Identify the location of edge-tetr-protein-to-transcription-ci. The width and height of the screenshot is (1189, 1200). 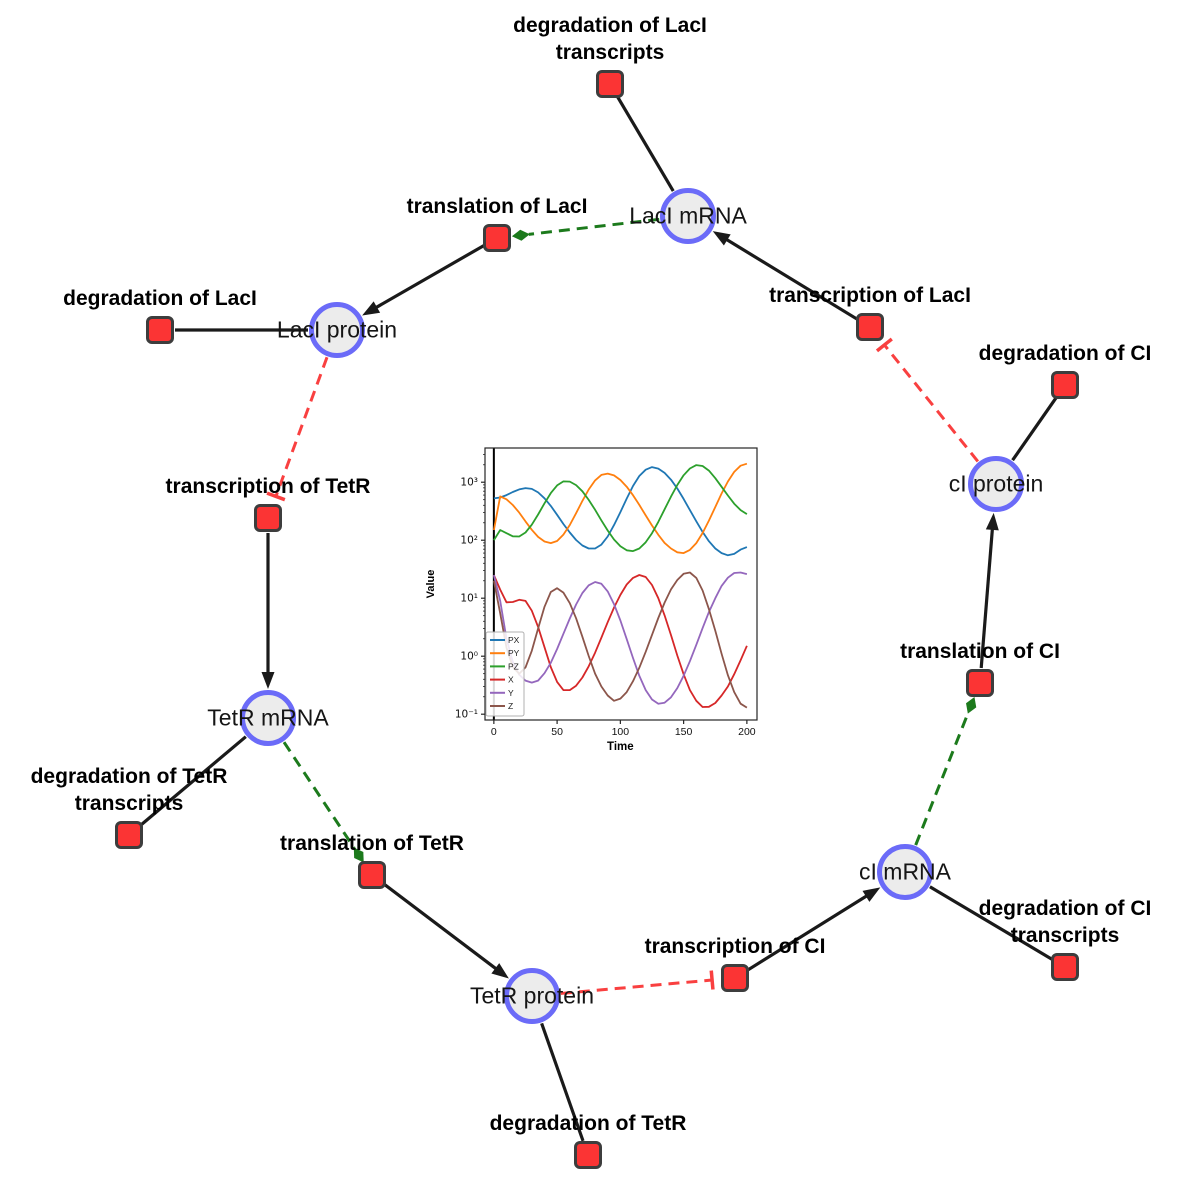
(637, 982).